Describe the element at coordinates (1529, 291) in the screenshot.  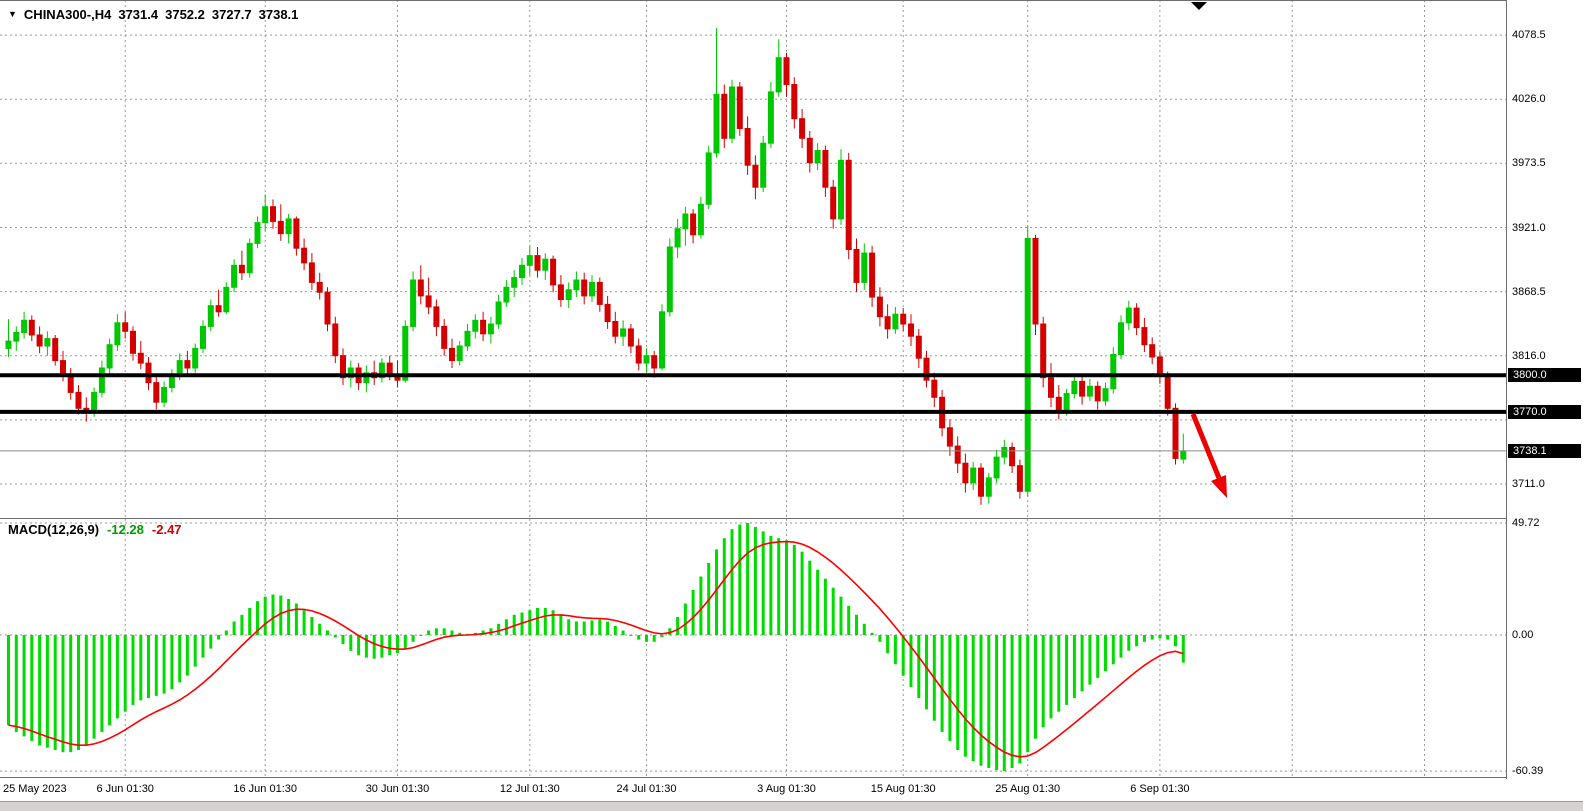
I see `price-axis-label: 3868.5` at that location.